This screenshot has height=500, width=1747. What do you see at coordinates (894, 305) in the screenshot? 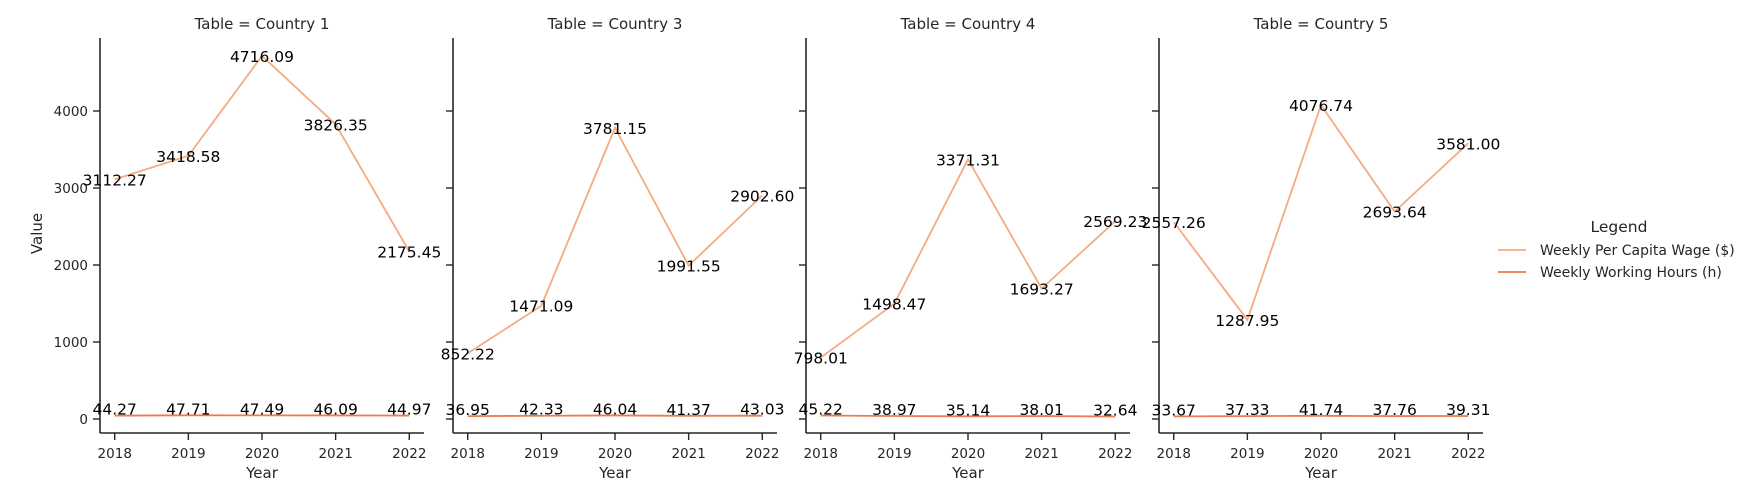
I see `data-label: 1498.47` at bounding box center [894, 305].